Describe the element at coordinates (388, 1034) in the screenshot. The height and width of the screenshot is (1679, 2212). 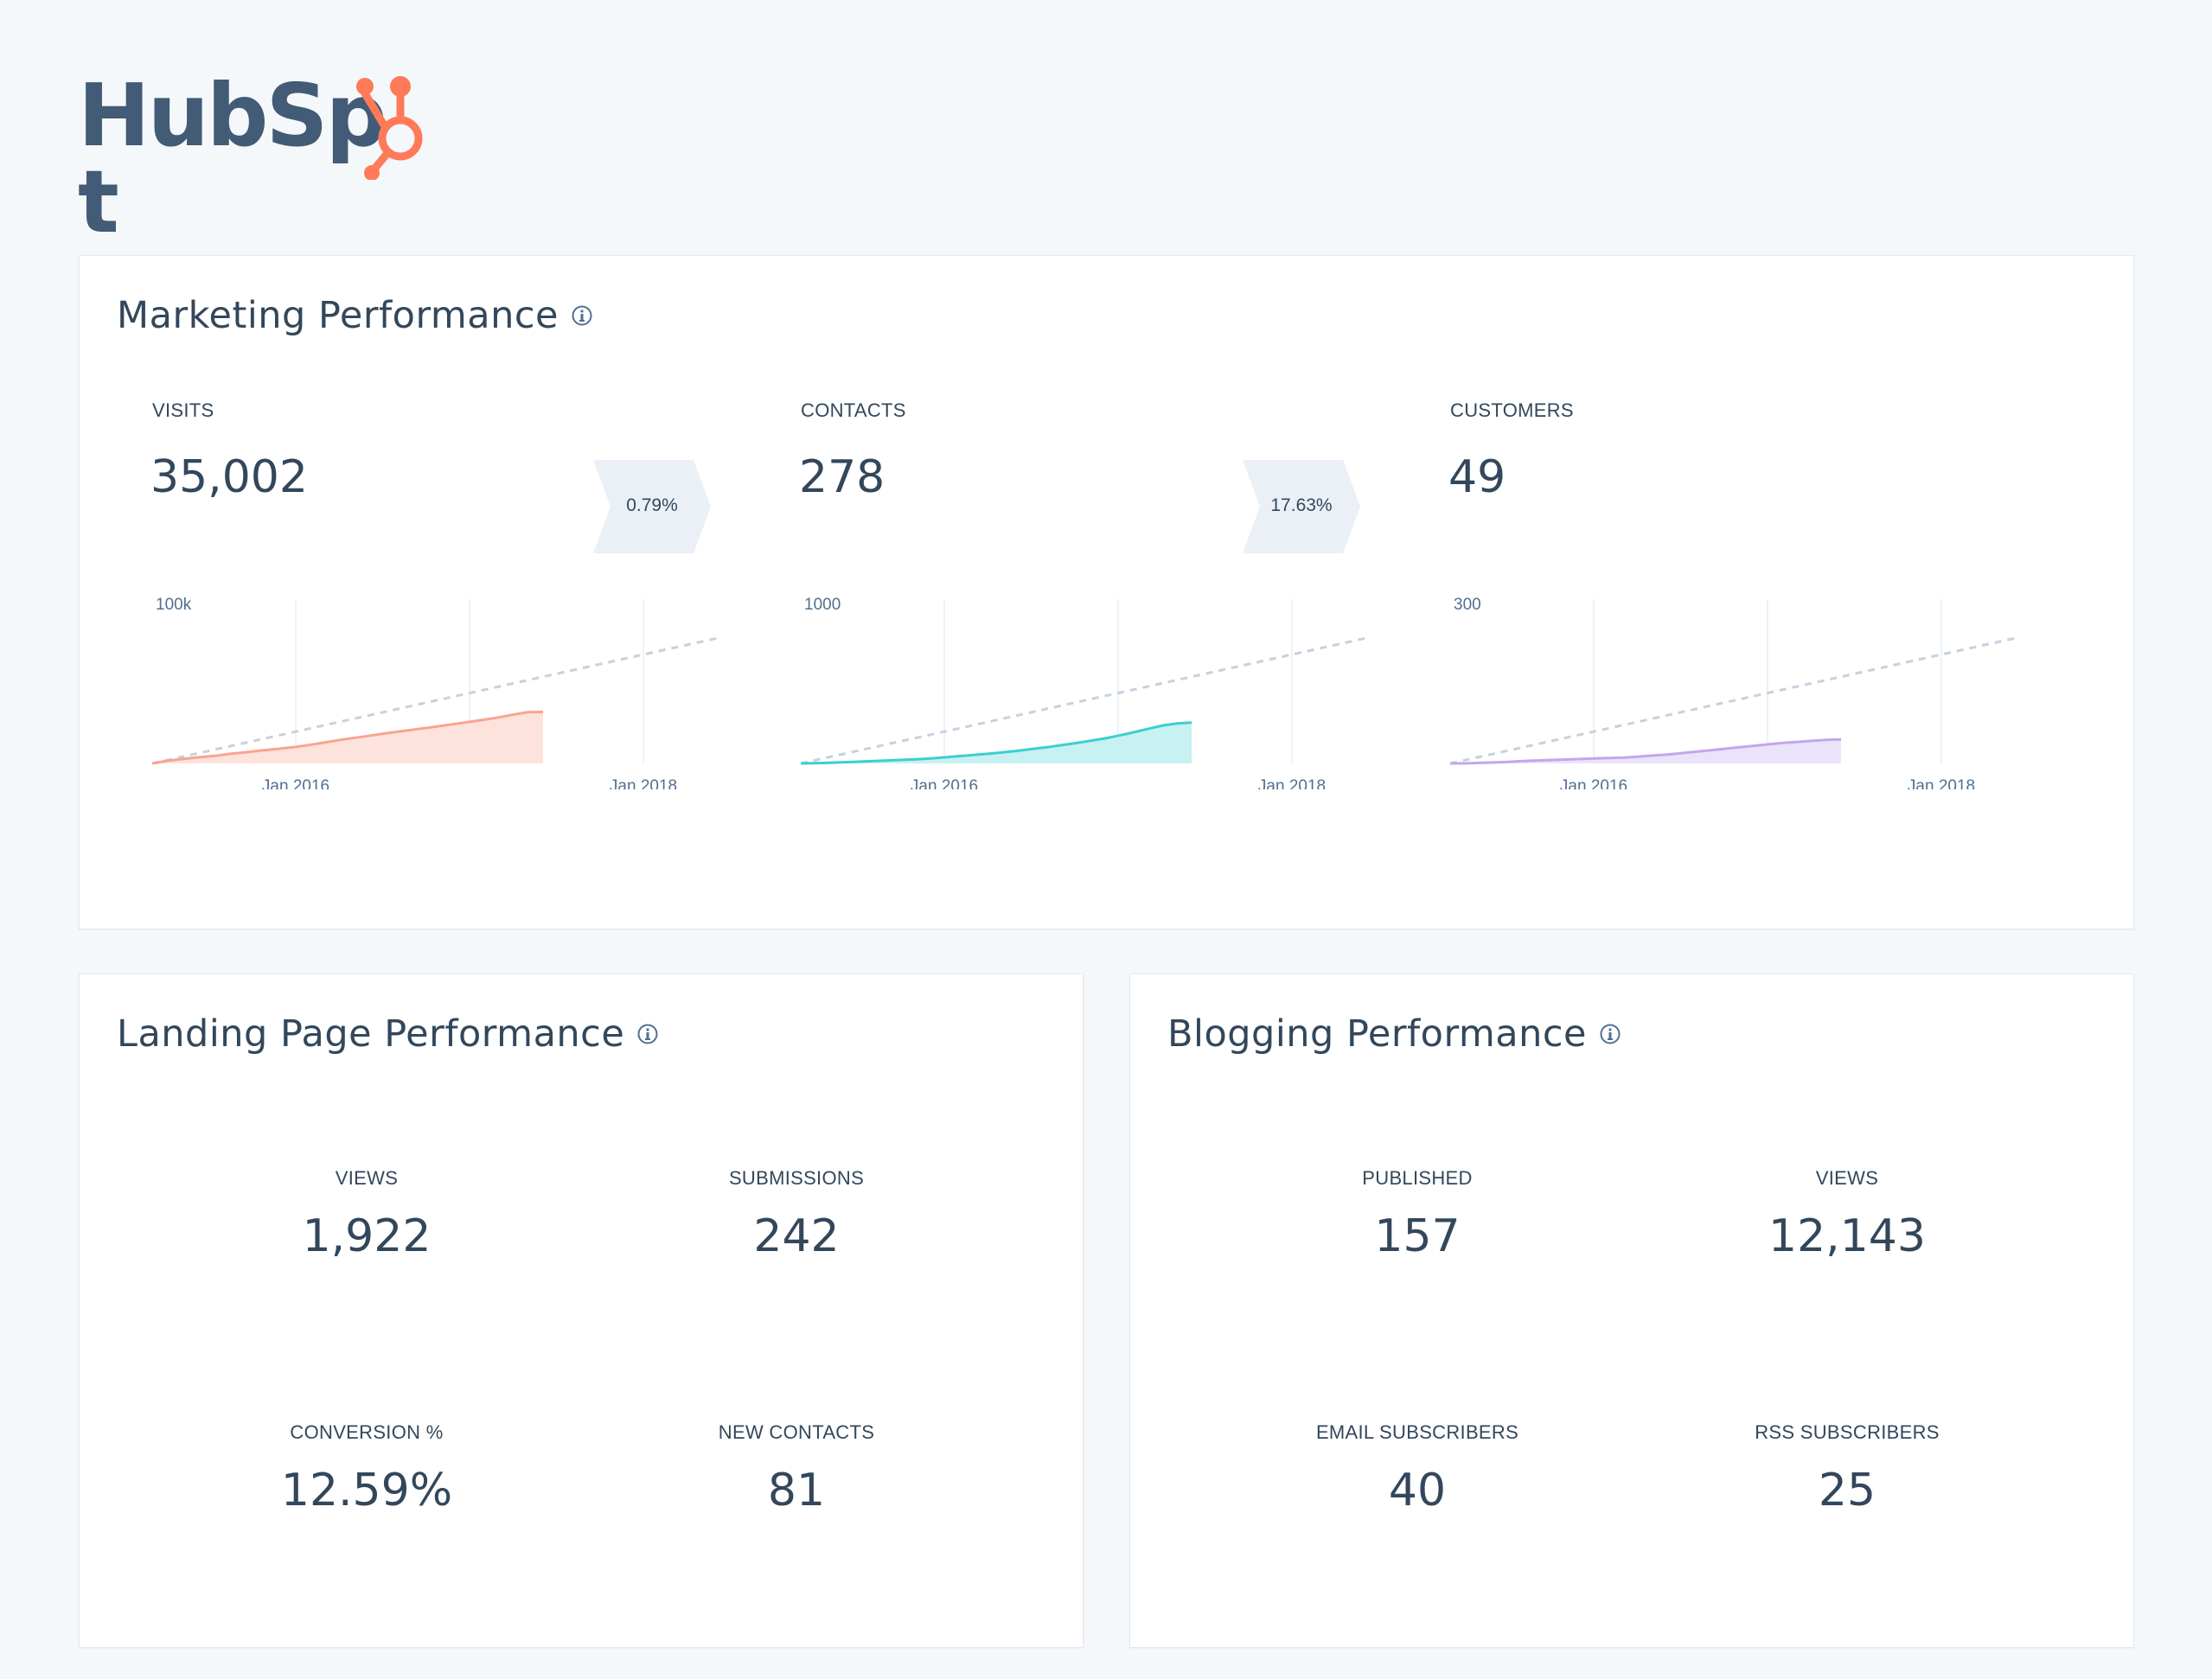
I see `card-title: Landing Page Performance` at that location.